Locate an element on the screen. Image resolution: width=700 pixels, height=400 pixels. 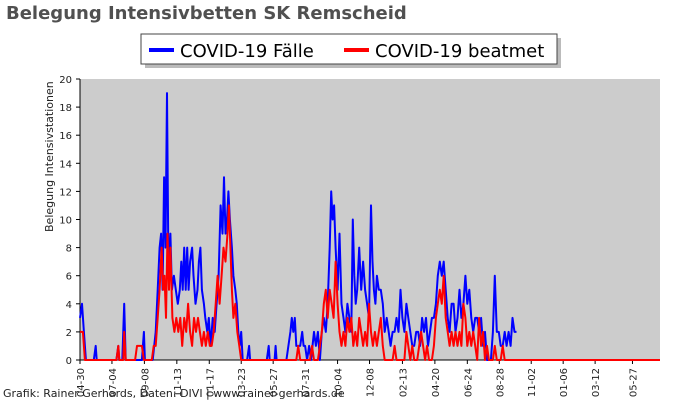
x-tick-label: 07-31 is located at coordinates (306, 382).